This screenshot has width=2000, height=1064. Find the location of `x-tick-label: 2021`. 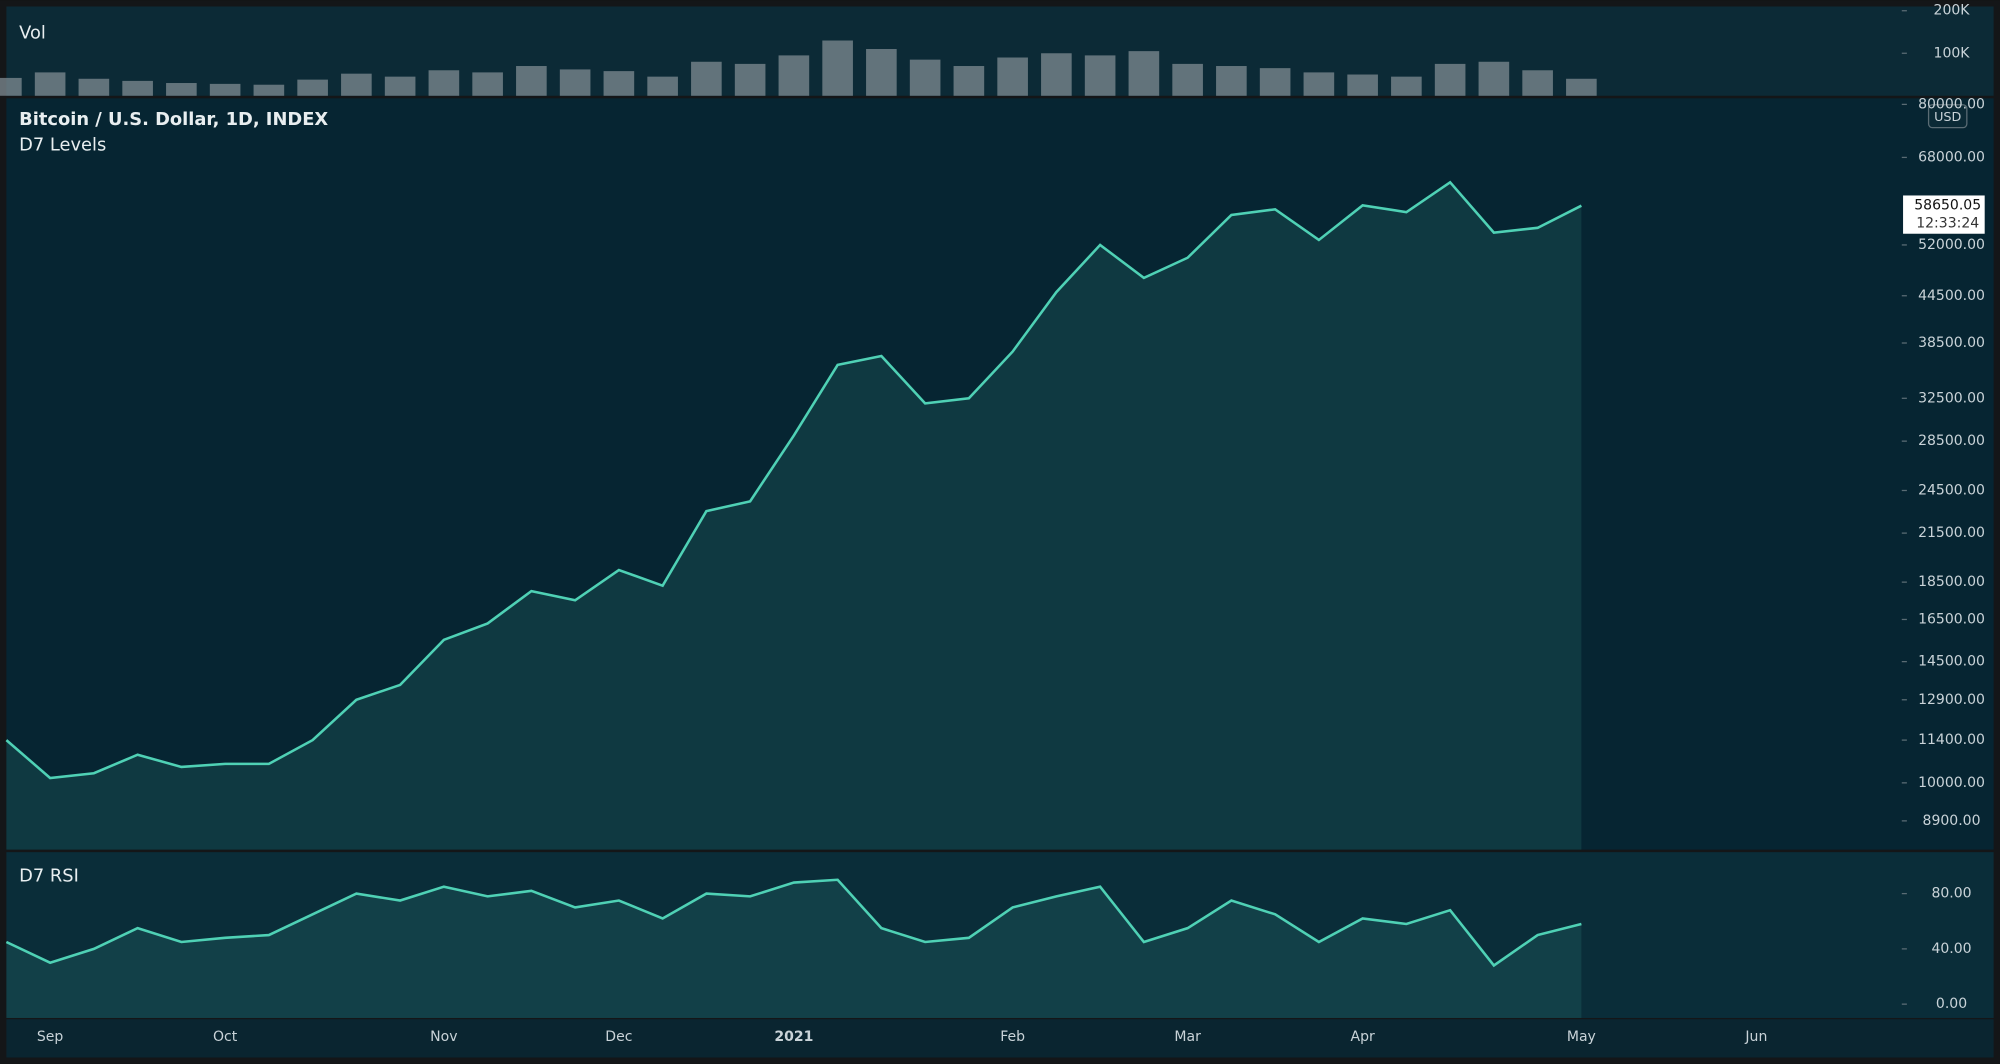

x-tick-label: 2021 is located at coordinates (793, 1037).